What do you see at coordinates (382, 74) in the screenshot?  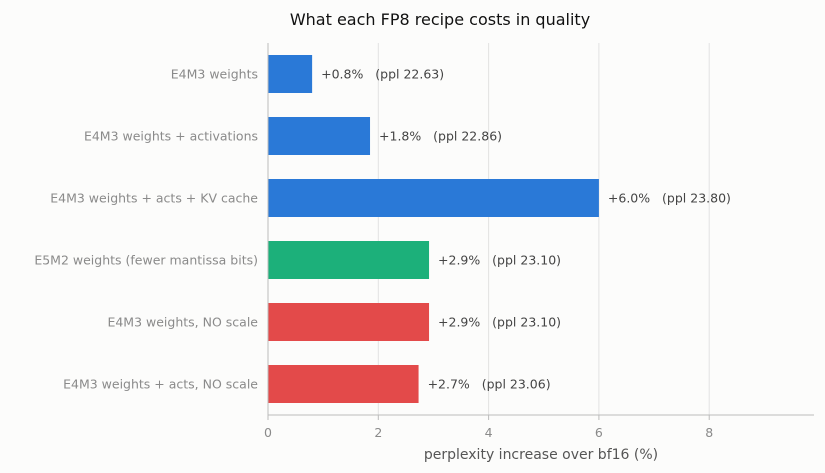 I see `data-label: +0.8% (ppl 22.63)` at bounding box center [382, 74].